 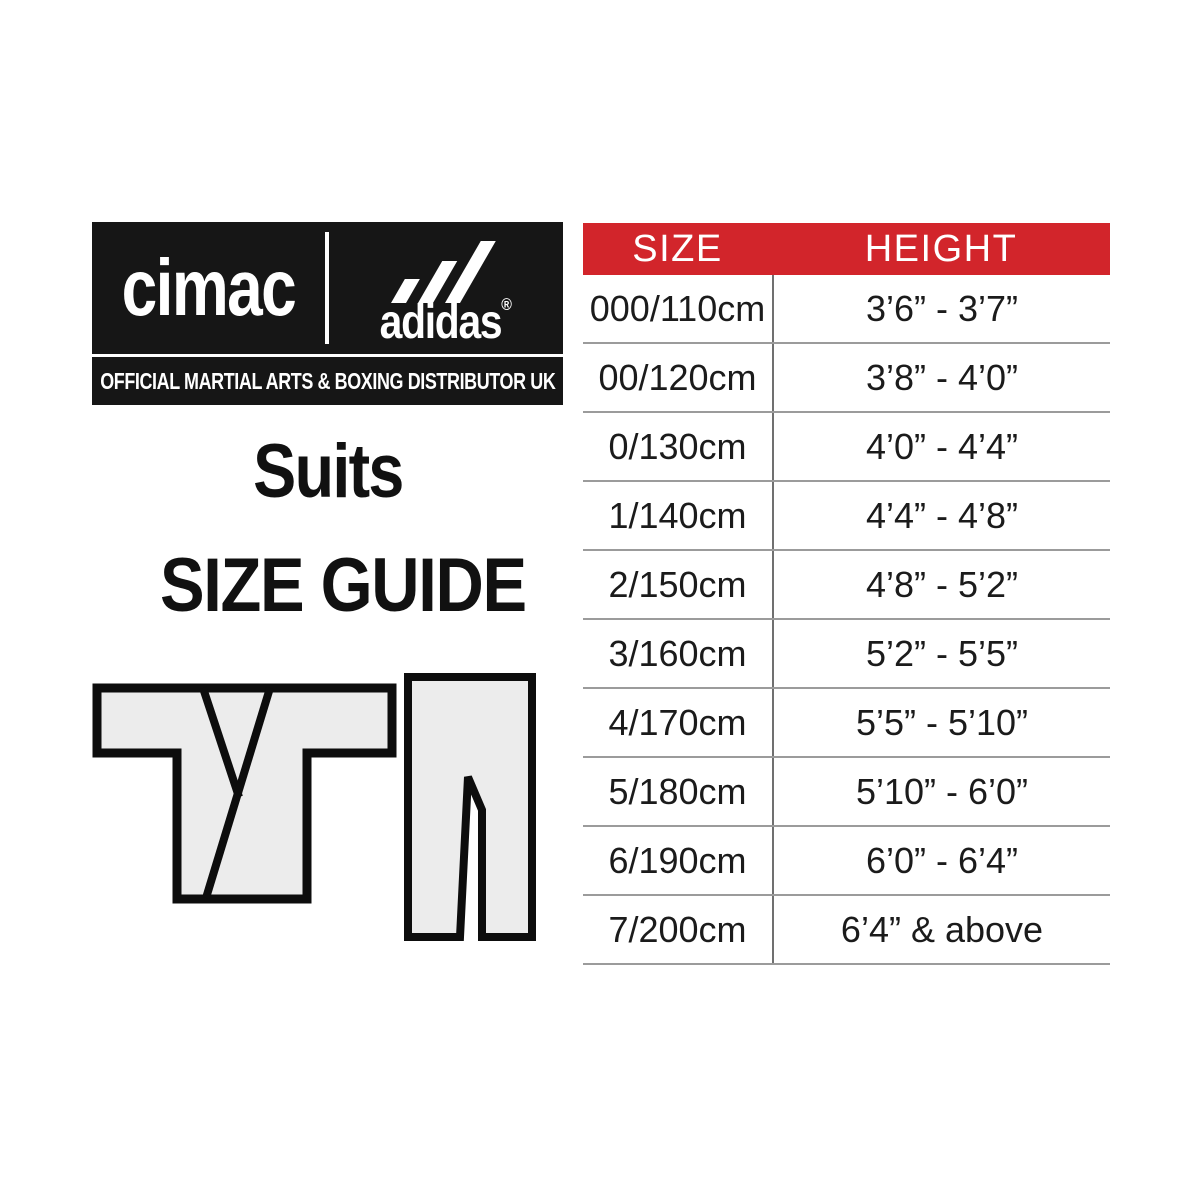 What do you see at coordinates (677, 515) in the screenshot?
I see `size-cell: 1/140cm` at bounding box center [677, 515].